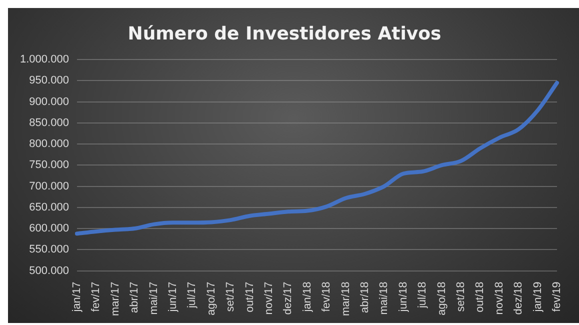  I want to click on x-tick-label: out/18, so click(480, 297).